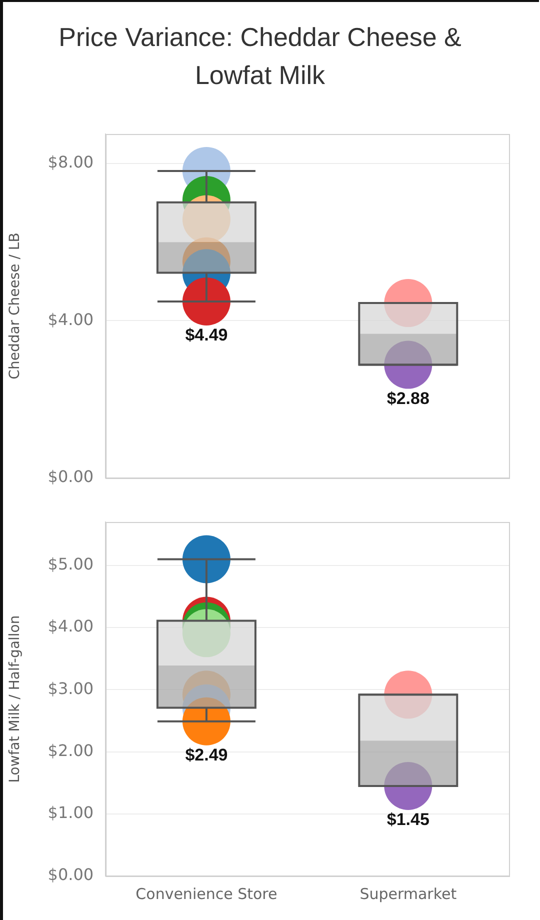 The height and width of the screenshot is (920, 540). What do you see at coordinates (408, 398) in the screenshot?
I see `annotation: $2.88` at bounding box center [408, 398].